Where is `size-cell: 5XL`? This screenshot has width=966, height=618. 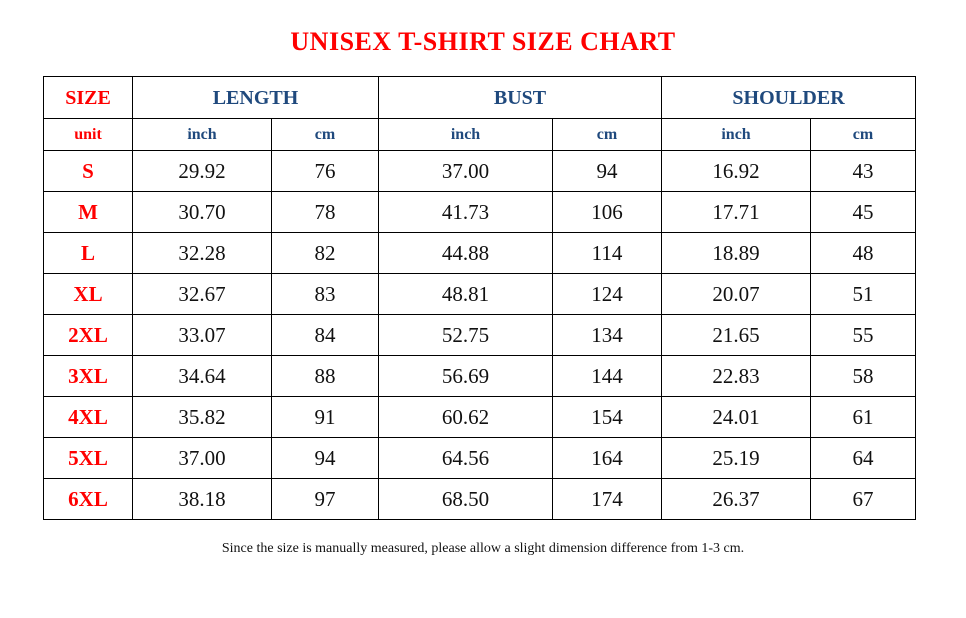
size-cell: 5XL is located at coordinates (88, 458).